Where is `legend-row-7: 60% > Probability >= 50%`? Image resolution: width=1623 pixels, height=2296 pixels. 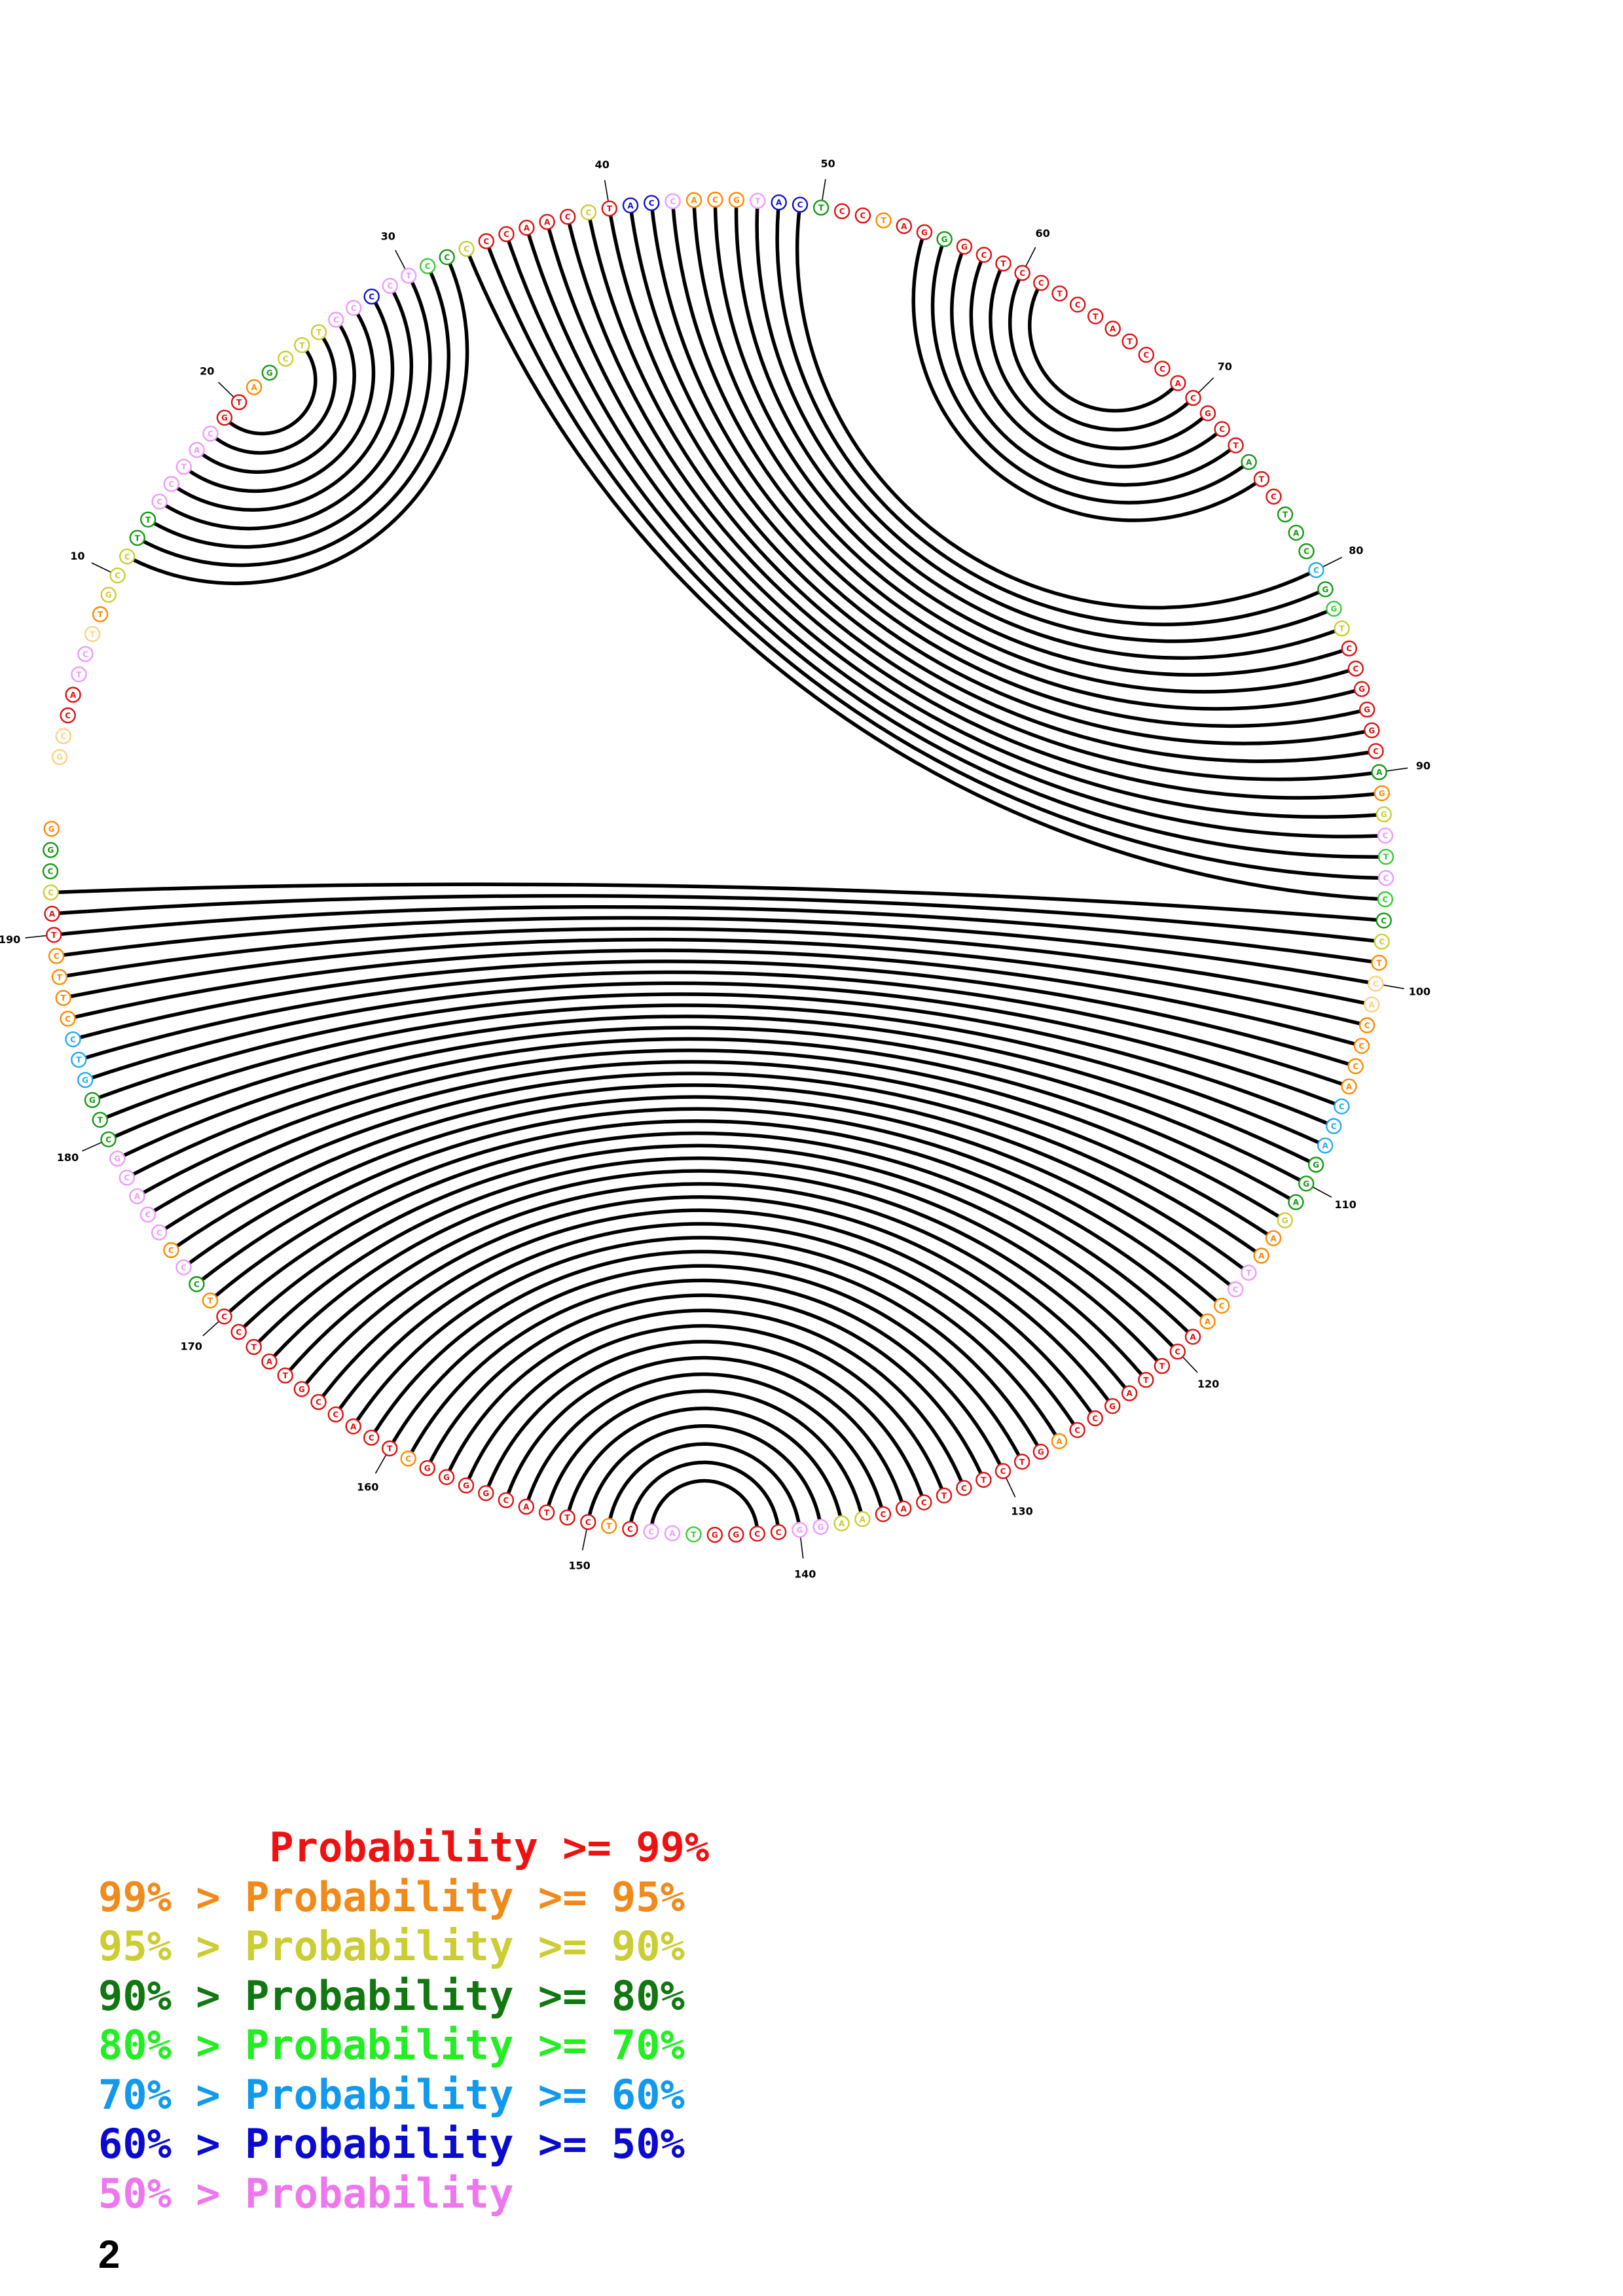 legend-row-7: 60% > Probability >= 50% is located at coordinates (403, 2144).